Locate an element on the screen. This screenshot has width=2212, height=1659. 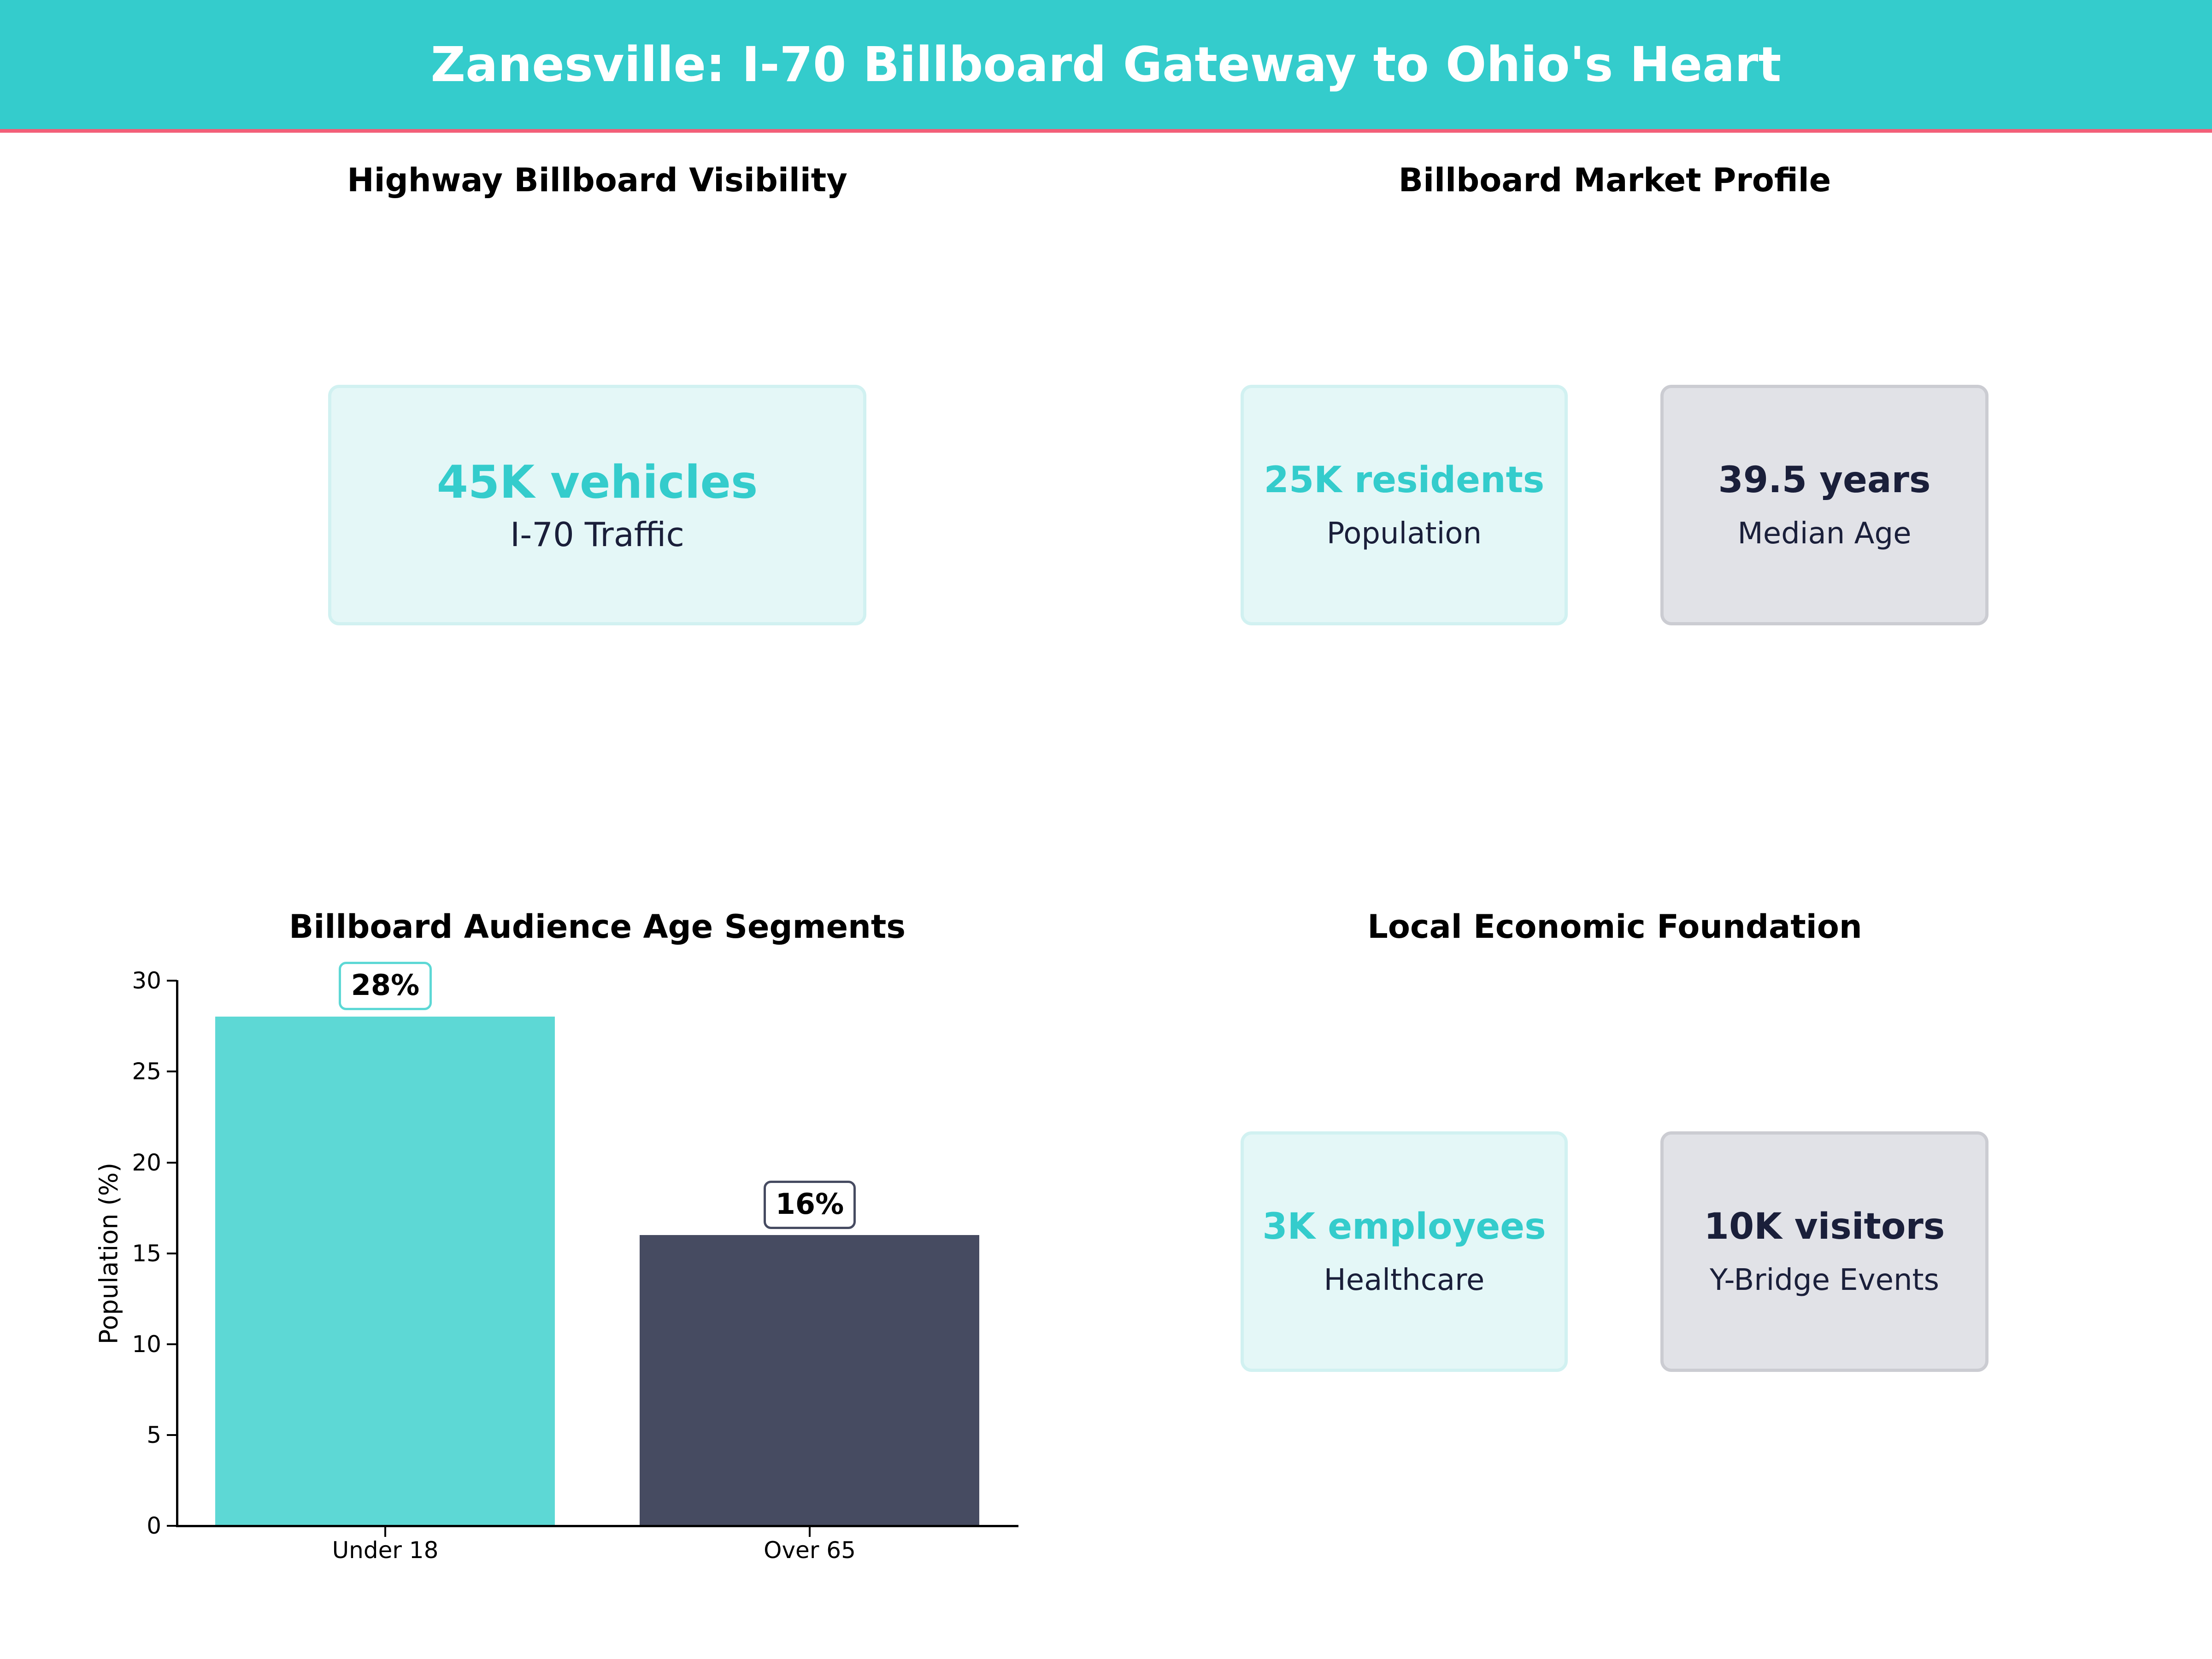
y-tick-label: 5 is located at coordinates (154, 1435).